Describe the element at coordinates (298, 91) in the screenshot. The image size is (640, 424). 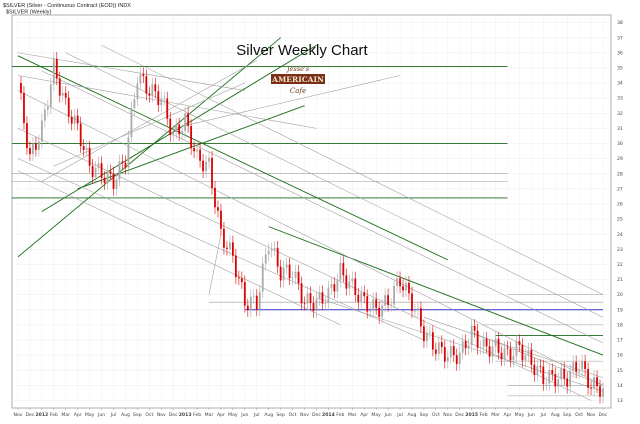
I see `logo-line-3: Cafe` at that location.